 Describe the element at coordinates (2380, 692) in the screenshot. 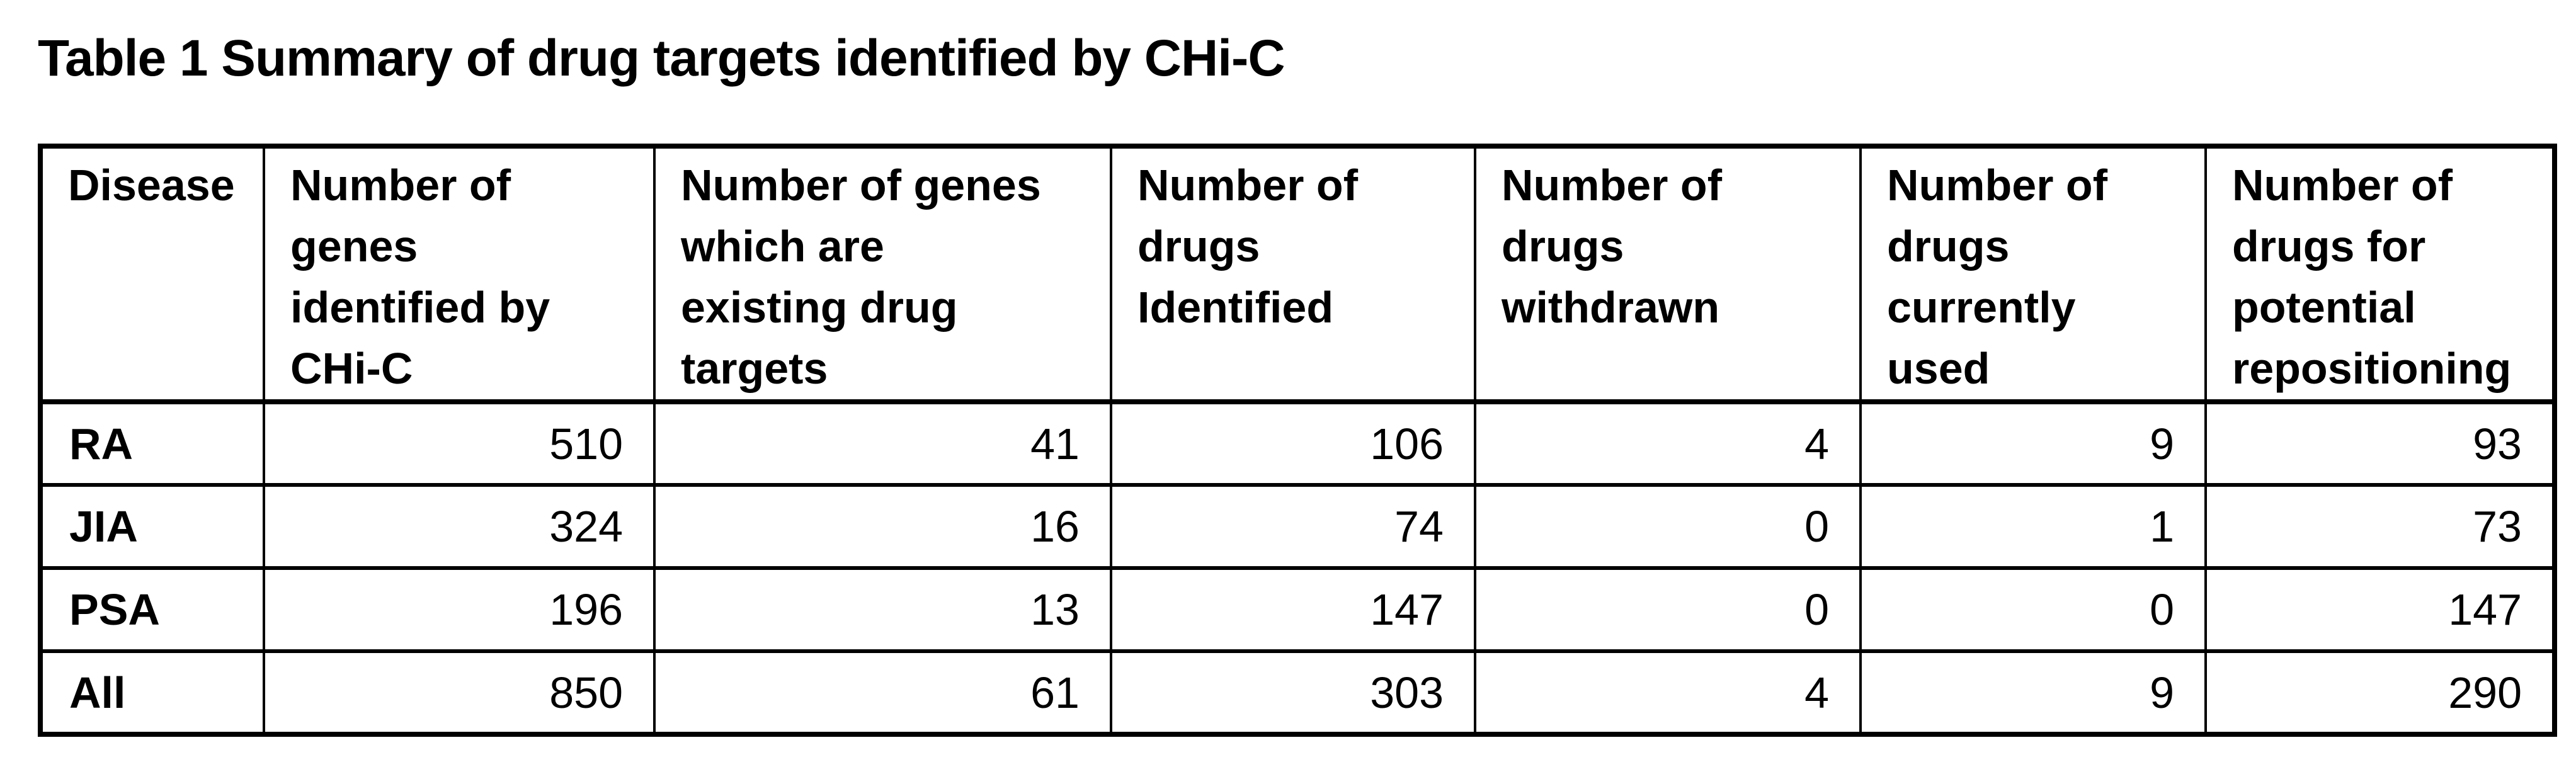

I see `cell-value: 290` at that location.